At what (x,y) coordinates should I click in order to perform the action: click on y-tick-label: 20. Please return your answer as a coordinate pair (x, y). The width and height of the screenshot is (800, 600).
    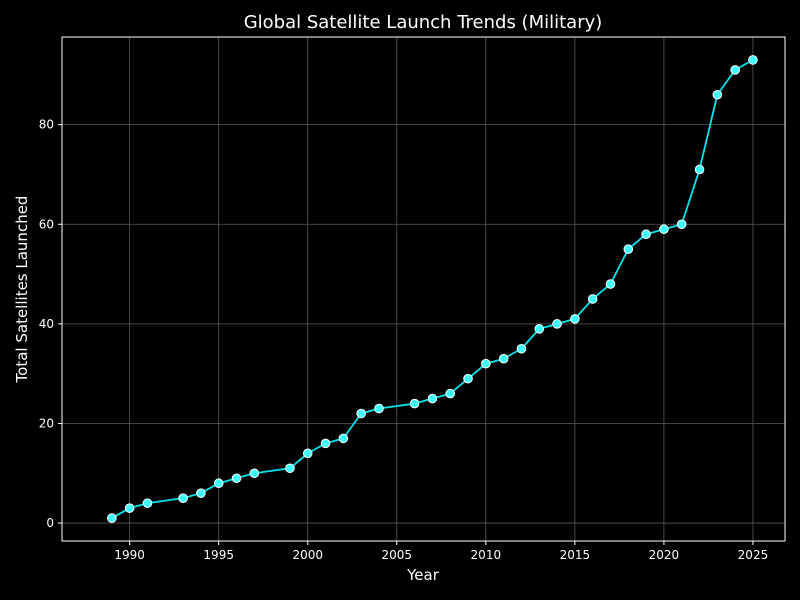
    Looking at the image, I should click on (46, 423).